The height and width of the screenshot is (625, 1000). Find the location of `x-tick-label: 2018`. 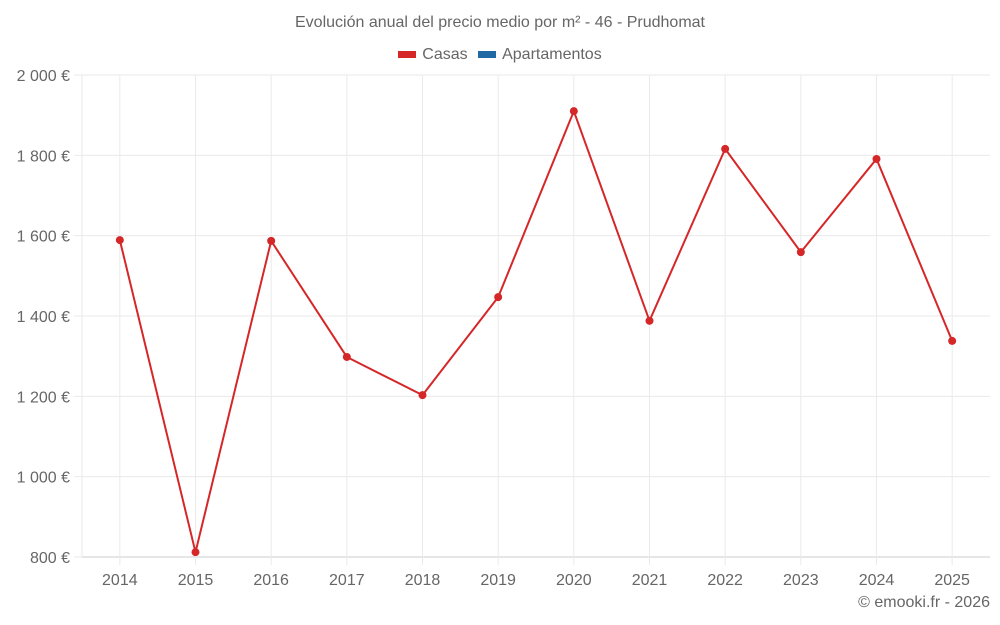

x-tick-label: 2018 is located at coordinates (423, 580).